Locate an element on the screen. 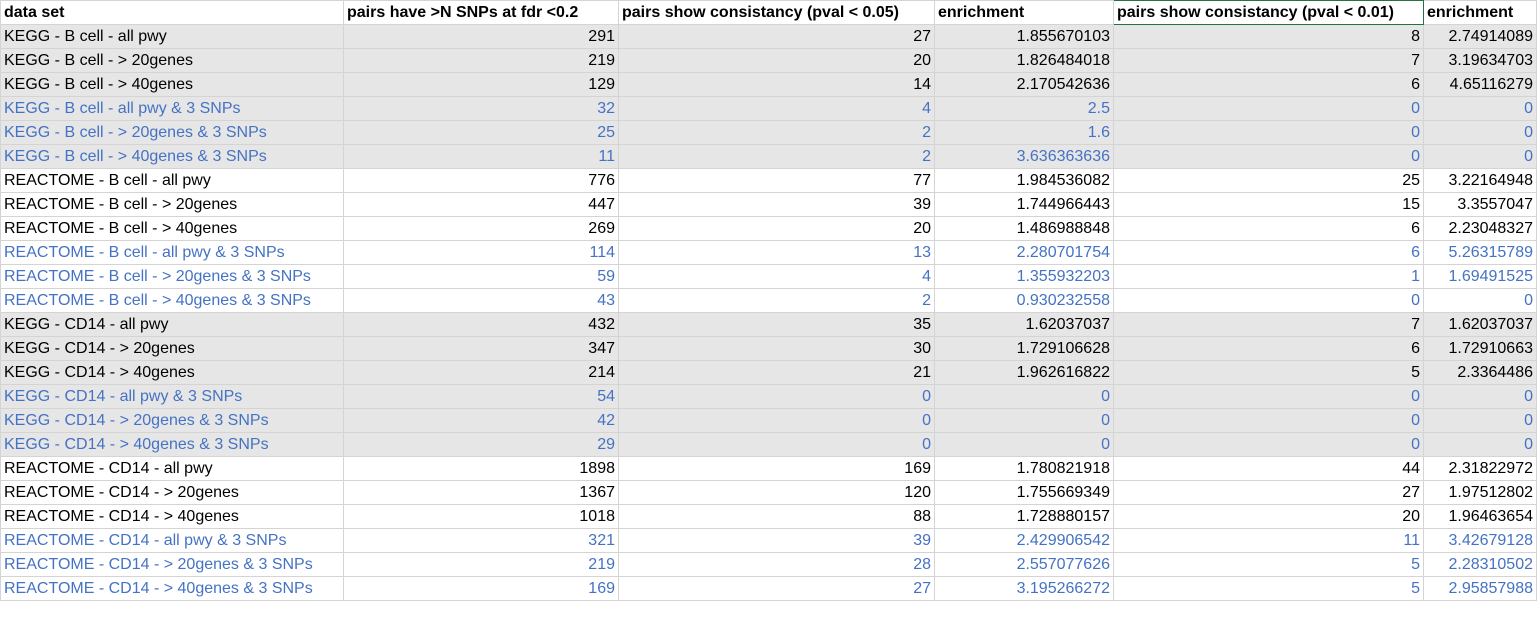 This screenshot has width=1538, height=629. enrichment-001-cell: 2.95857988 is located at coordinates (1480, 588).